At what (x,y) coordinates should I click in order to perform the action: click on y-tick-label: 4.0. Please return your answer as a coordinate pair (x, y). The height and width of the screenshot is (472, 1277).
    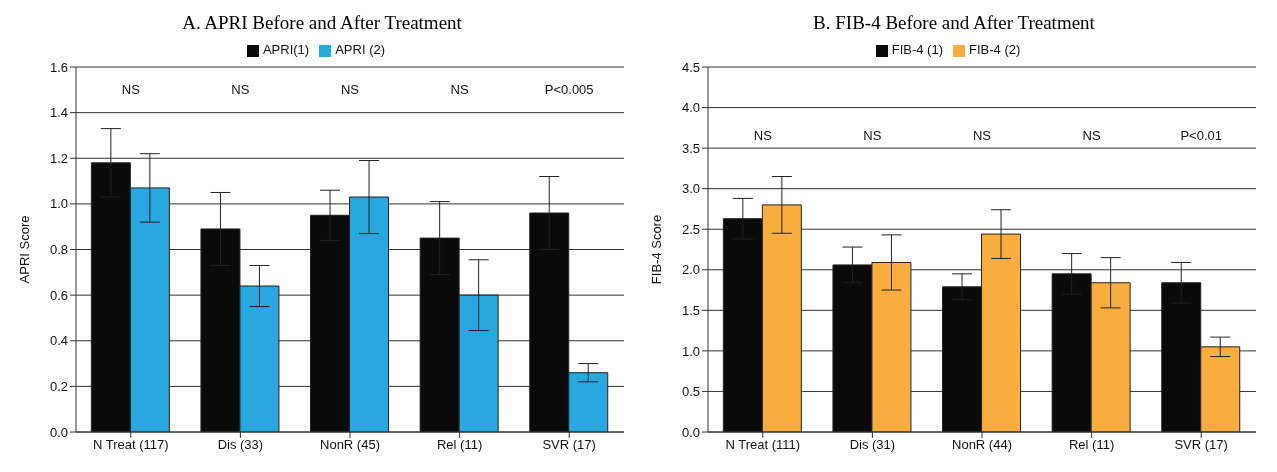
    Looking at the image, I should click on (690, 108).